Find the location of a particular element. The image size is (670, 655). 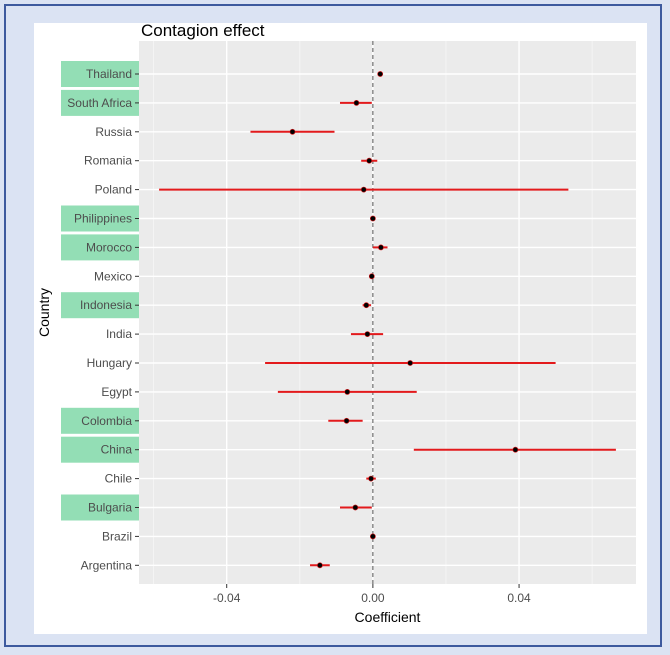

y-tick-label-morocco: Morocco is located at coordinates (109, 247).